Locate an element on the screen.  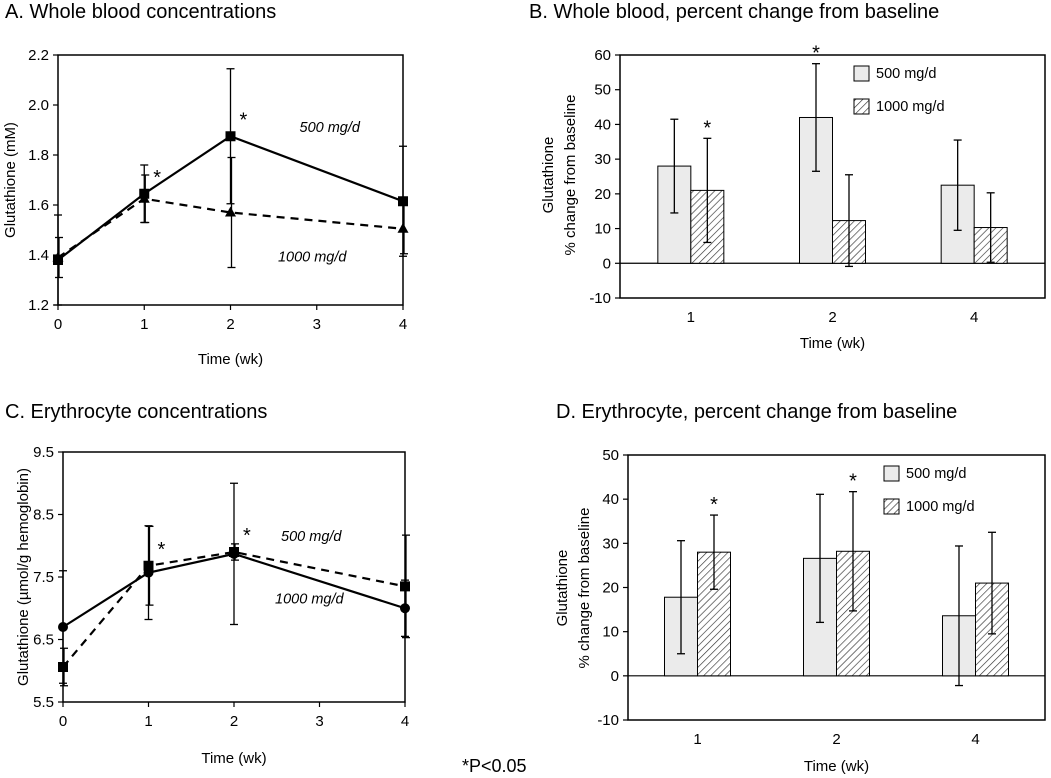
y-tick-label: 1.4 is located at coordinates (38, 255).